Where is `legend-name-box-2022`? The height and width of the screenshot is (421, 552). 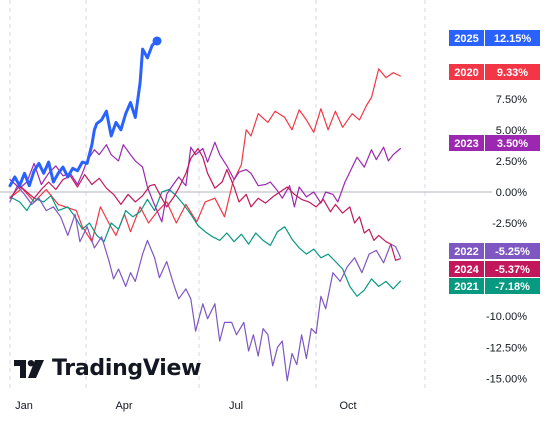 legend-name-box-2022 is located at coordinates (466, 251).